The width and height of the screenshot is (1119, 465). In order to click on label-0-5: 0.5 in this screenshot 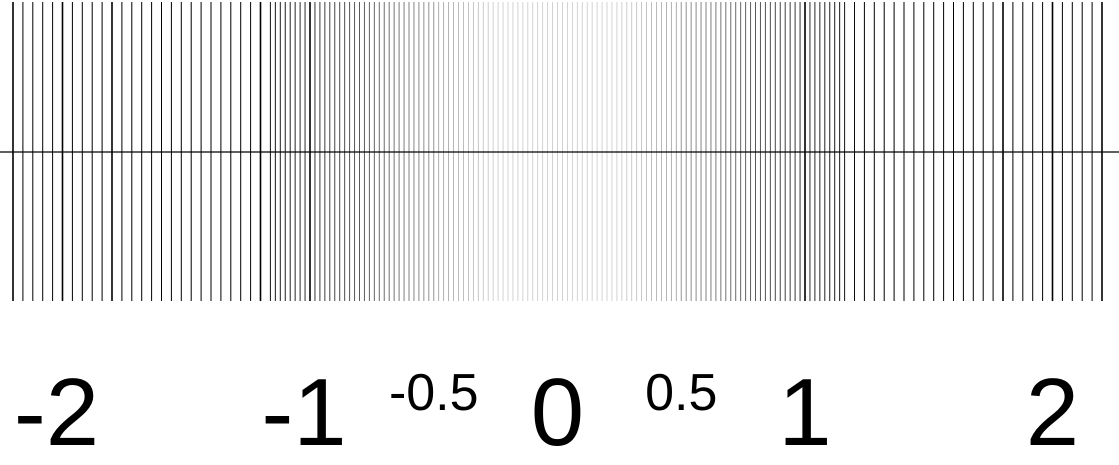, I will do `click(681, 393)`.